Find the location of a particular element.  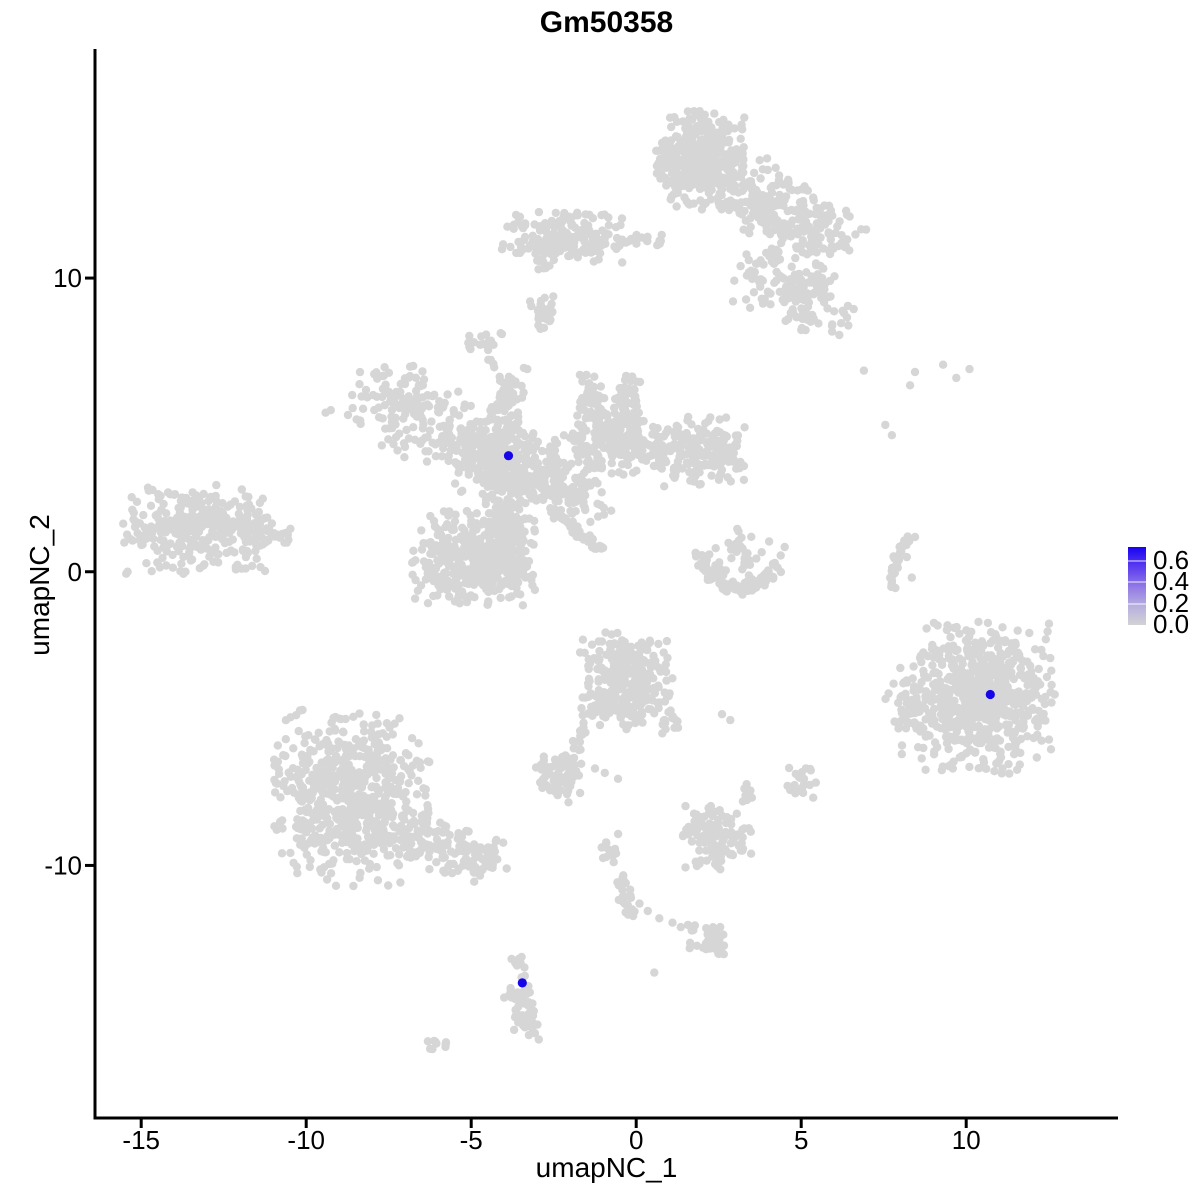

plot-title: Gm50358 is located at coordinates (606, 22).